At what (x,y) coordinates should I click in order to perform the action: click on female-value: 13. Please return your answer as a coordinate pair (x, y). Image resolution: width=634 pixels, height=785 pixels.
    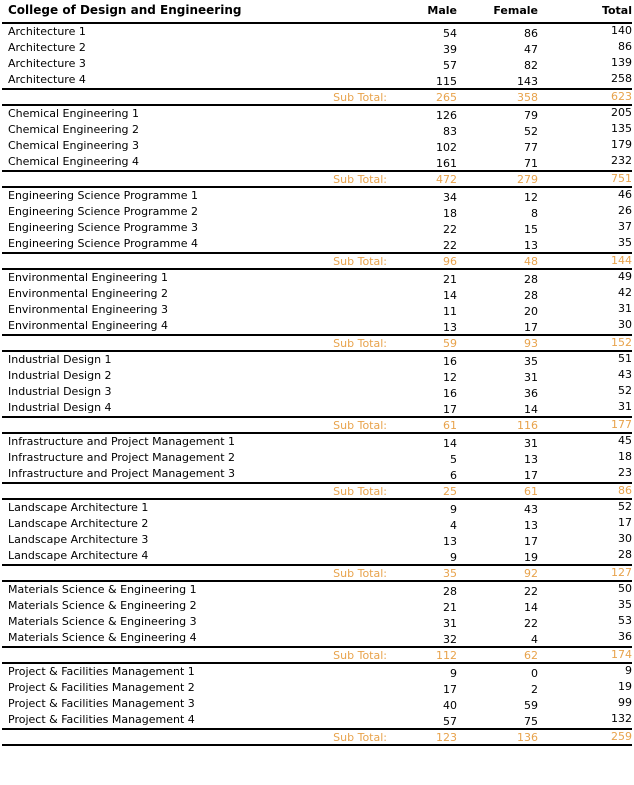
    Looking at the image, I should click on (531, 459).